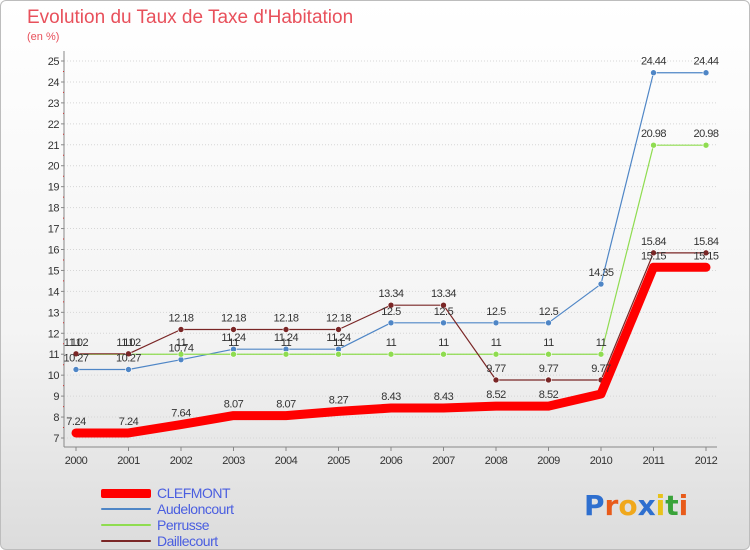  What do you see at coordinates (496, 343) in the screenshot?
I see `data-label-Perrusse-2008: 11` at bounding box center [496, 343].